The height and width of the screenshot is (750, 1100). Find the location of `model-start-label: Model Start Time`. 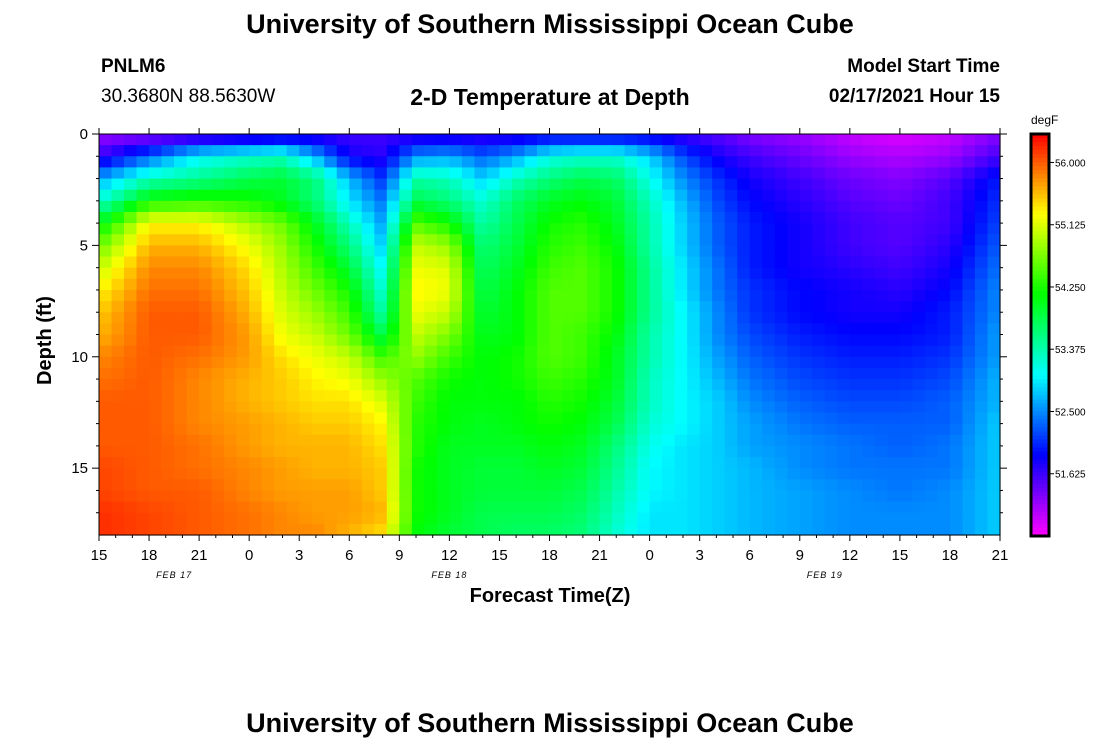

model-start-label: Model Start Time is located at coordinates (923, 66).